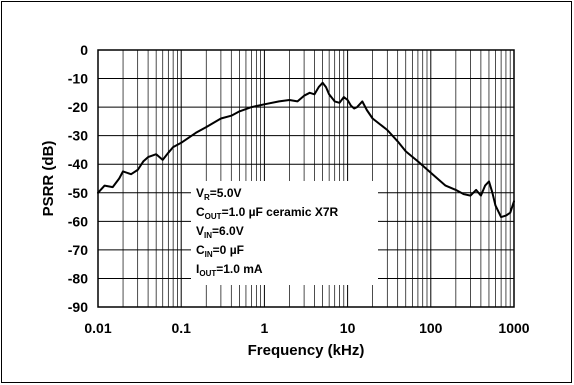  Describe the element at coordinates (78, 164) in the screenshot. I see `y-tick-label: -40` at that location.